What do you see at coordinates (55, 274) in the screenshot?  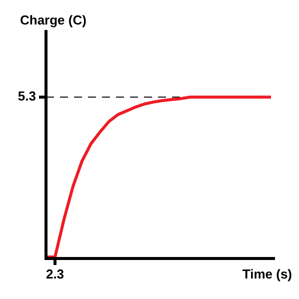 I see `text: 2.3` at bounding box center [55, 274].